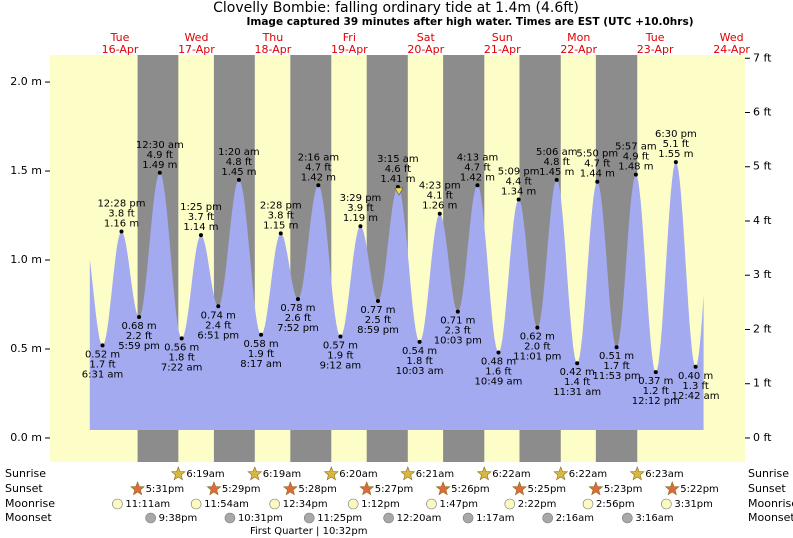 The image size is (793, 538). What do you see at coordinates (419, 351) in the screenshot?
I see `extreme-label: 0.54 m` at bounding box center [419, 351].